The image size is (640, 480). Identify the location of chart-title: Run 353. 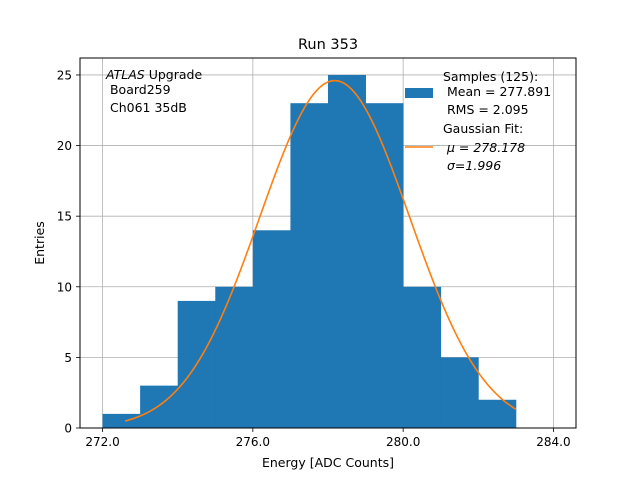
(328, 45).